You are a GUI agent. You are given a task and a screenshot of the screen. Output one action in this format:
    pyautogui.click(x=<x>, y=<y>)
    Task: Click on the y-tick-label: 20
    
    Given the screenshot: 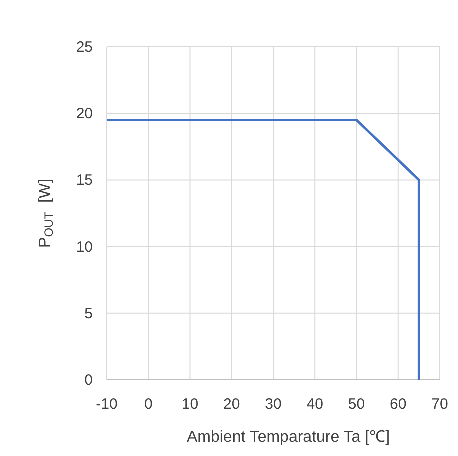 What is the action you would take?
    pyautogui.click(x=84, y=114)
    